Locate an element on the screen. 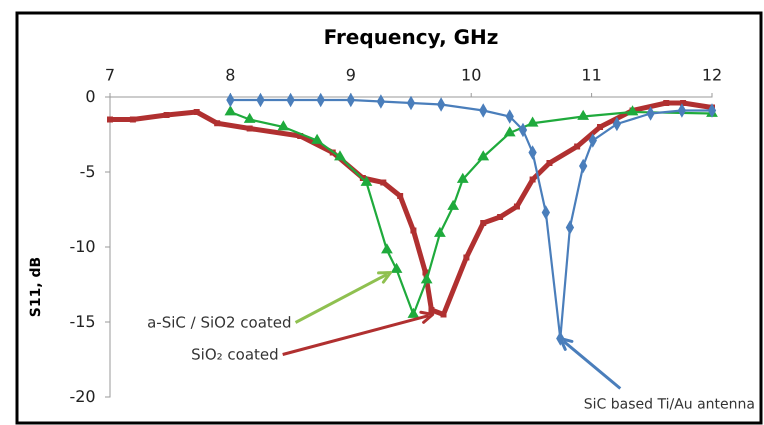 This screenshot has width=764, height=425. y-tick-label: -5 is located at coordinates (88, 172).